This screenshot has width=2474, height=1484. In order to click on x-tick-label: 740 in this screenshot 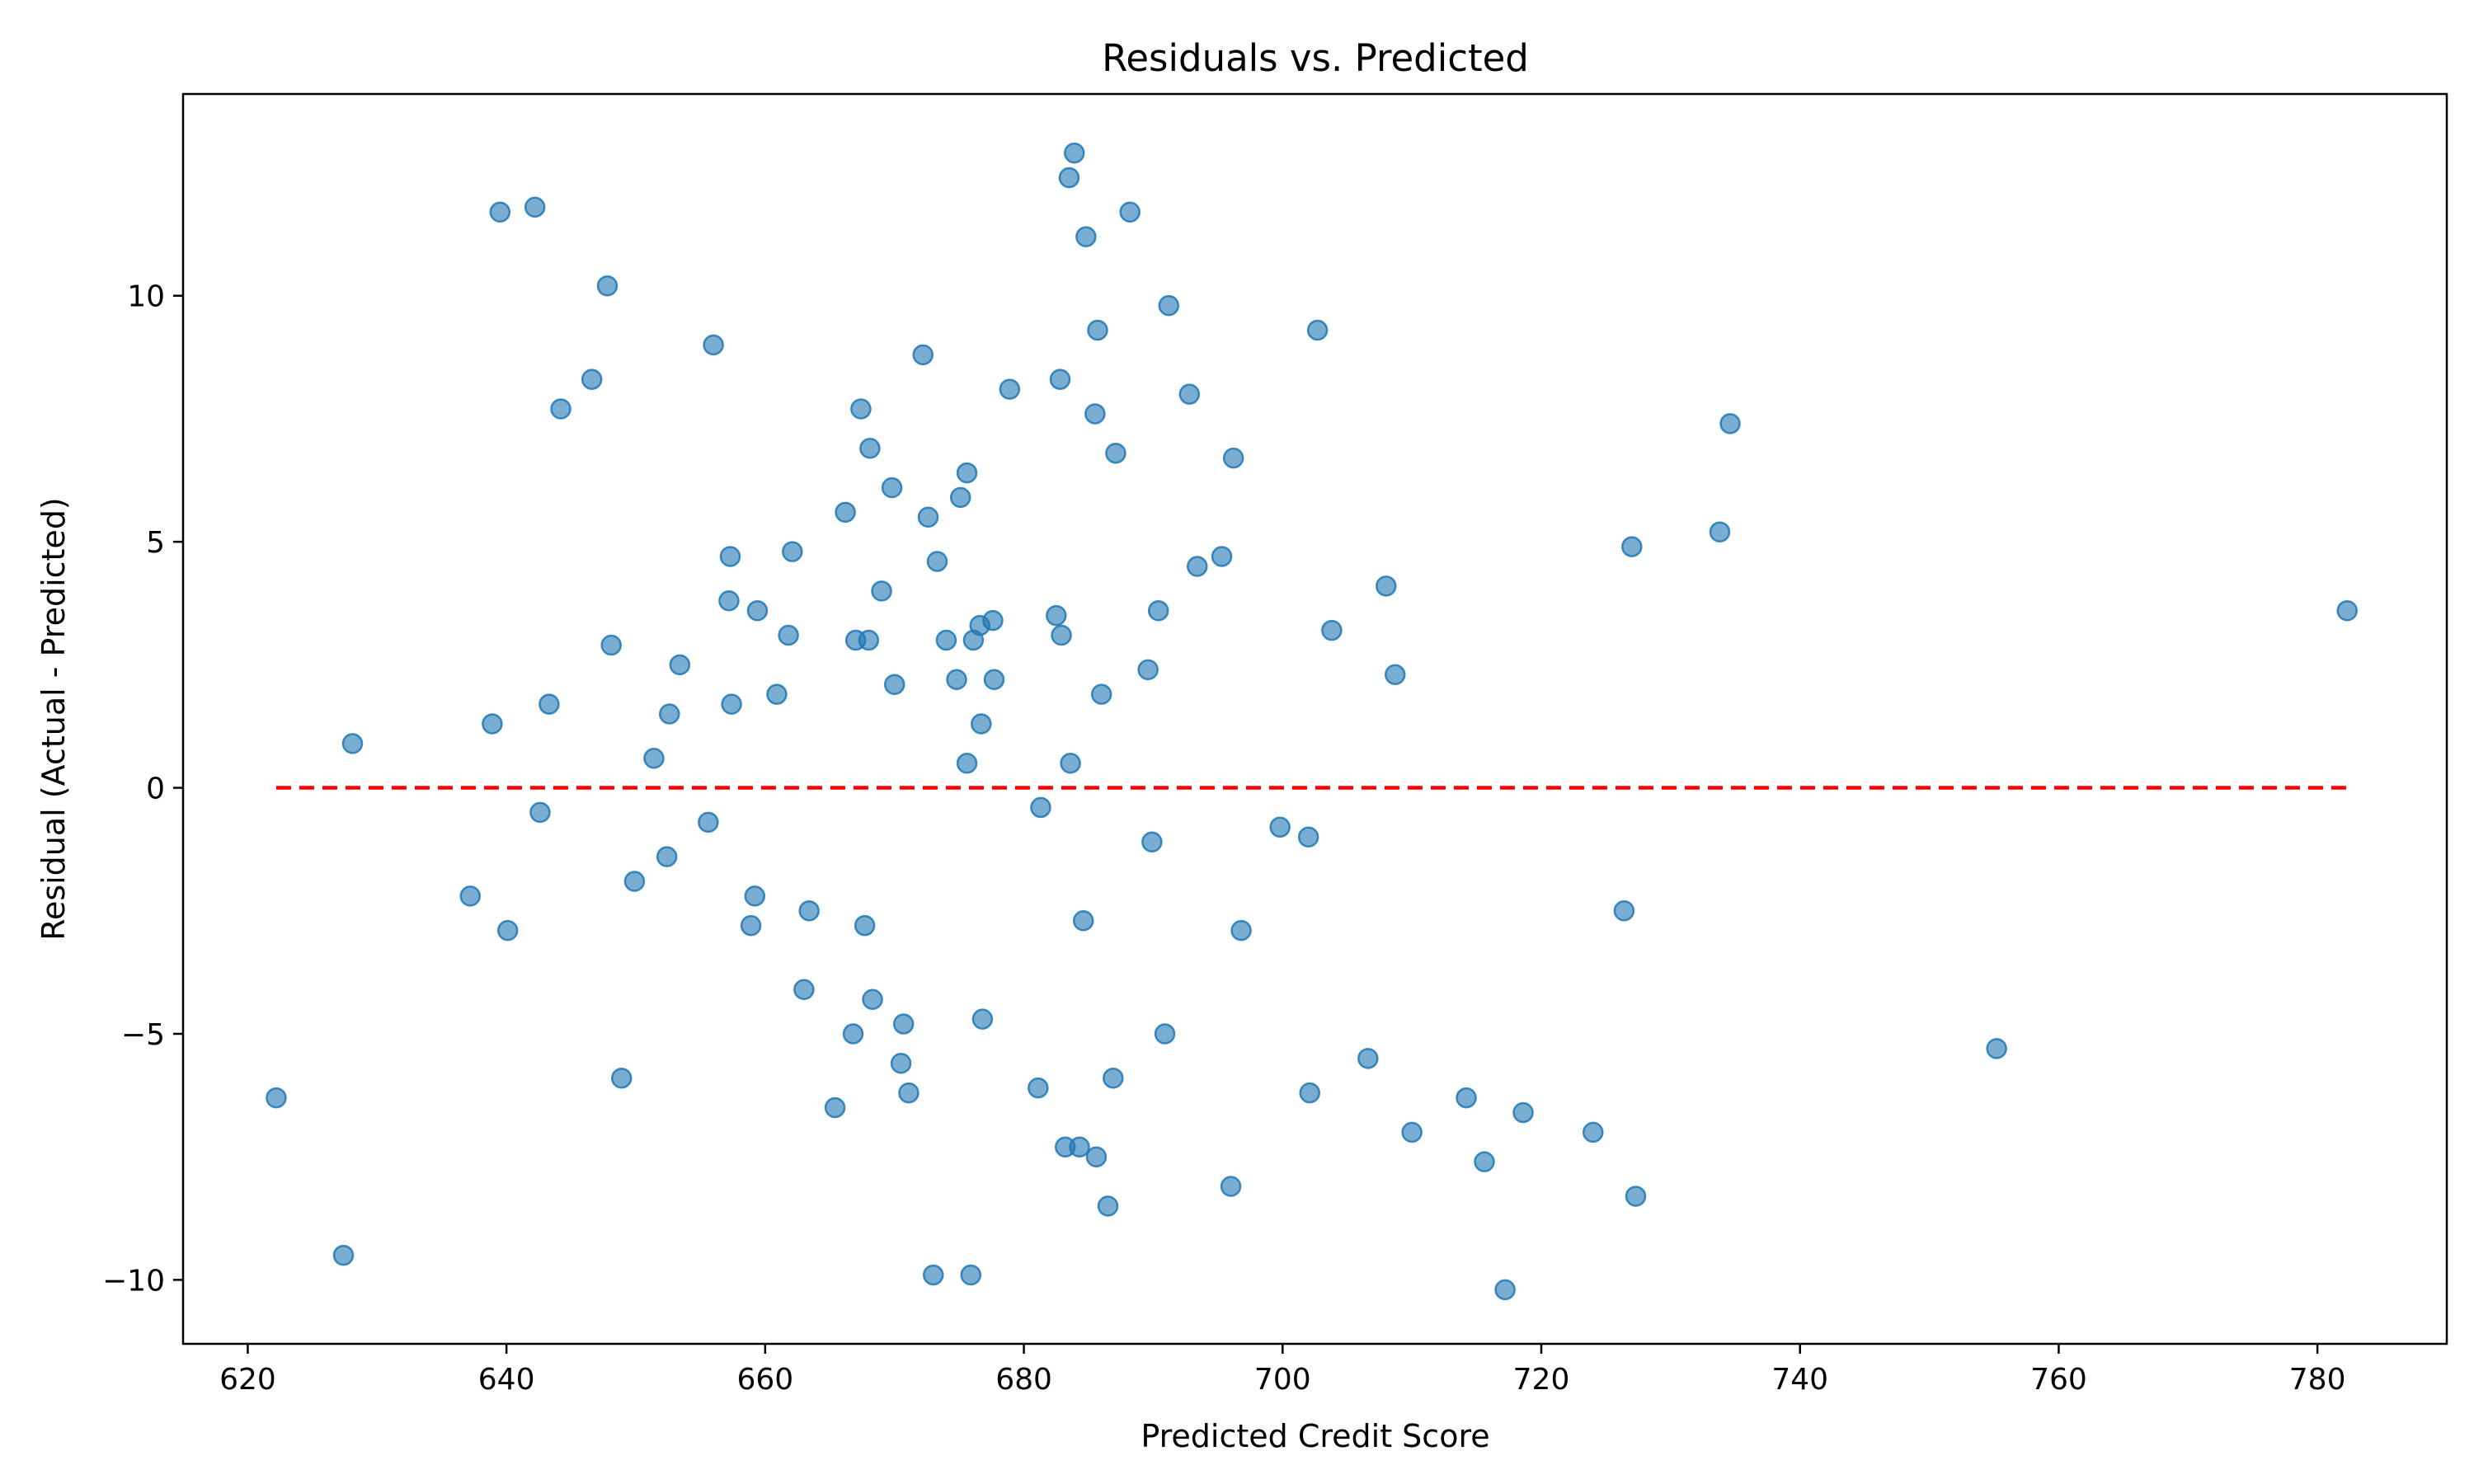, I will do `click(1799, 1380)`.